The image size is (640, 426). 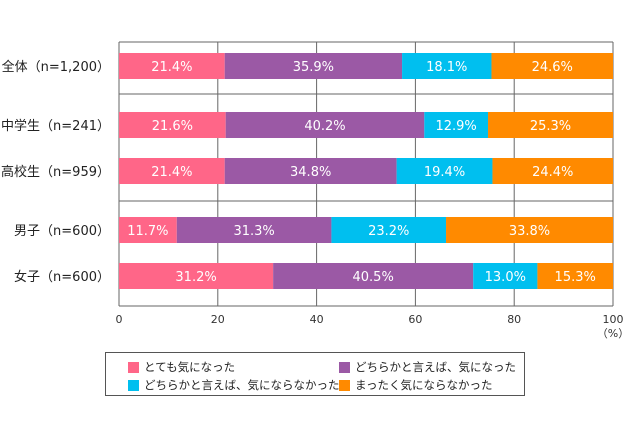 I want to click on data-label: 18.1%, so click(x=446, y=67).